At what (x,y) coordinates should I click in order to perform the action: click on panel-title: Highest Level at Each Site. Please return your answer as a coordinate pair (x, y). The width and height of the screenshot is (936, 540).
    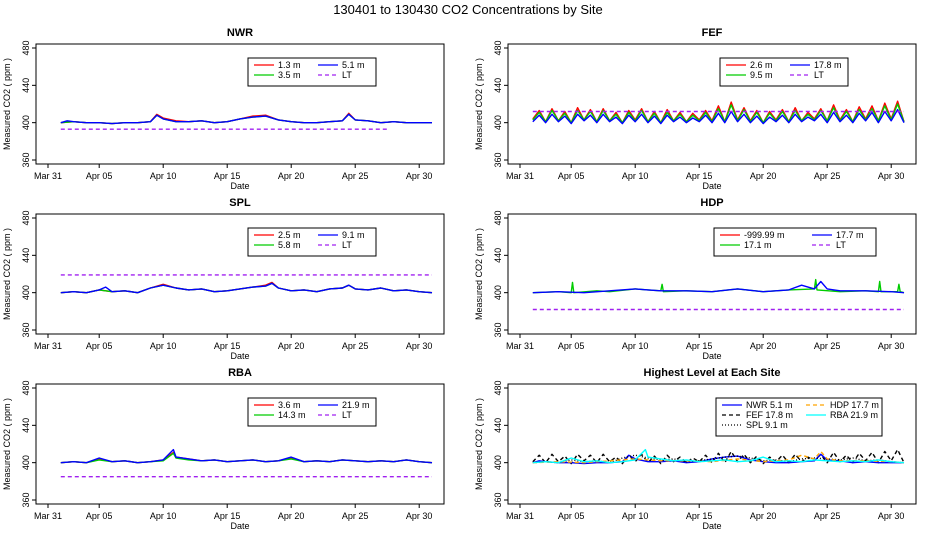
    Looking at the image, I should click on (712, 373).